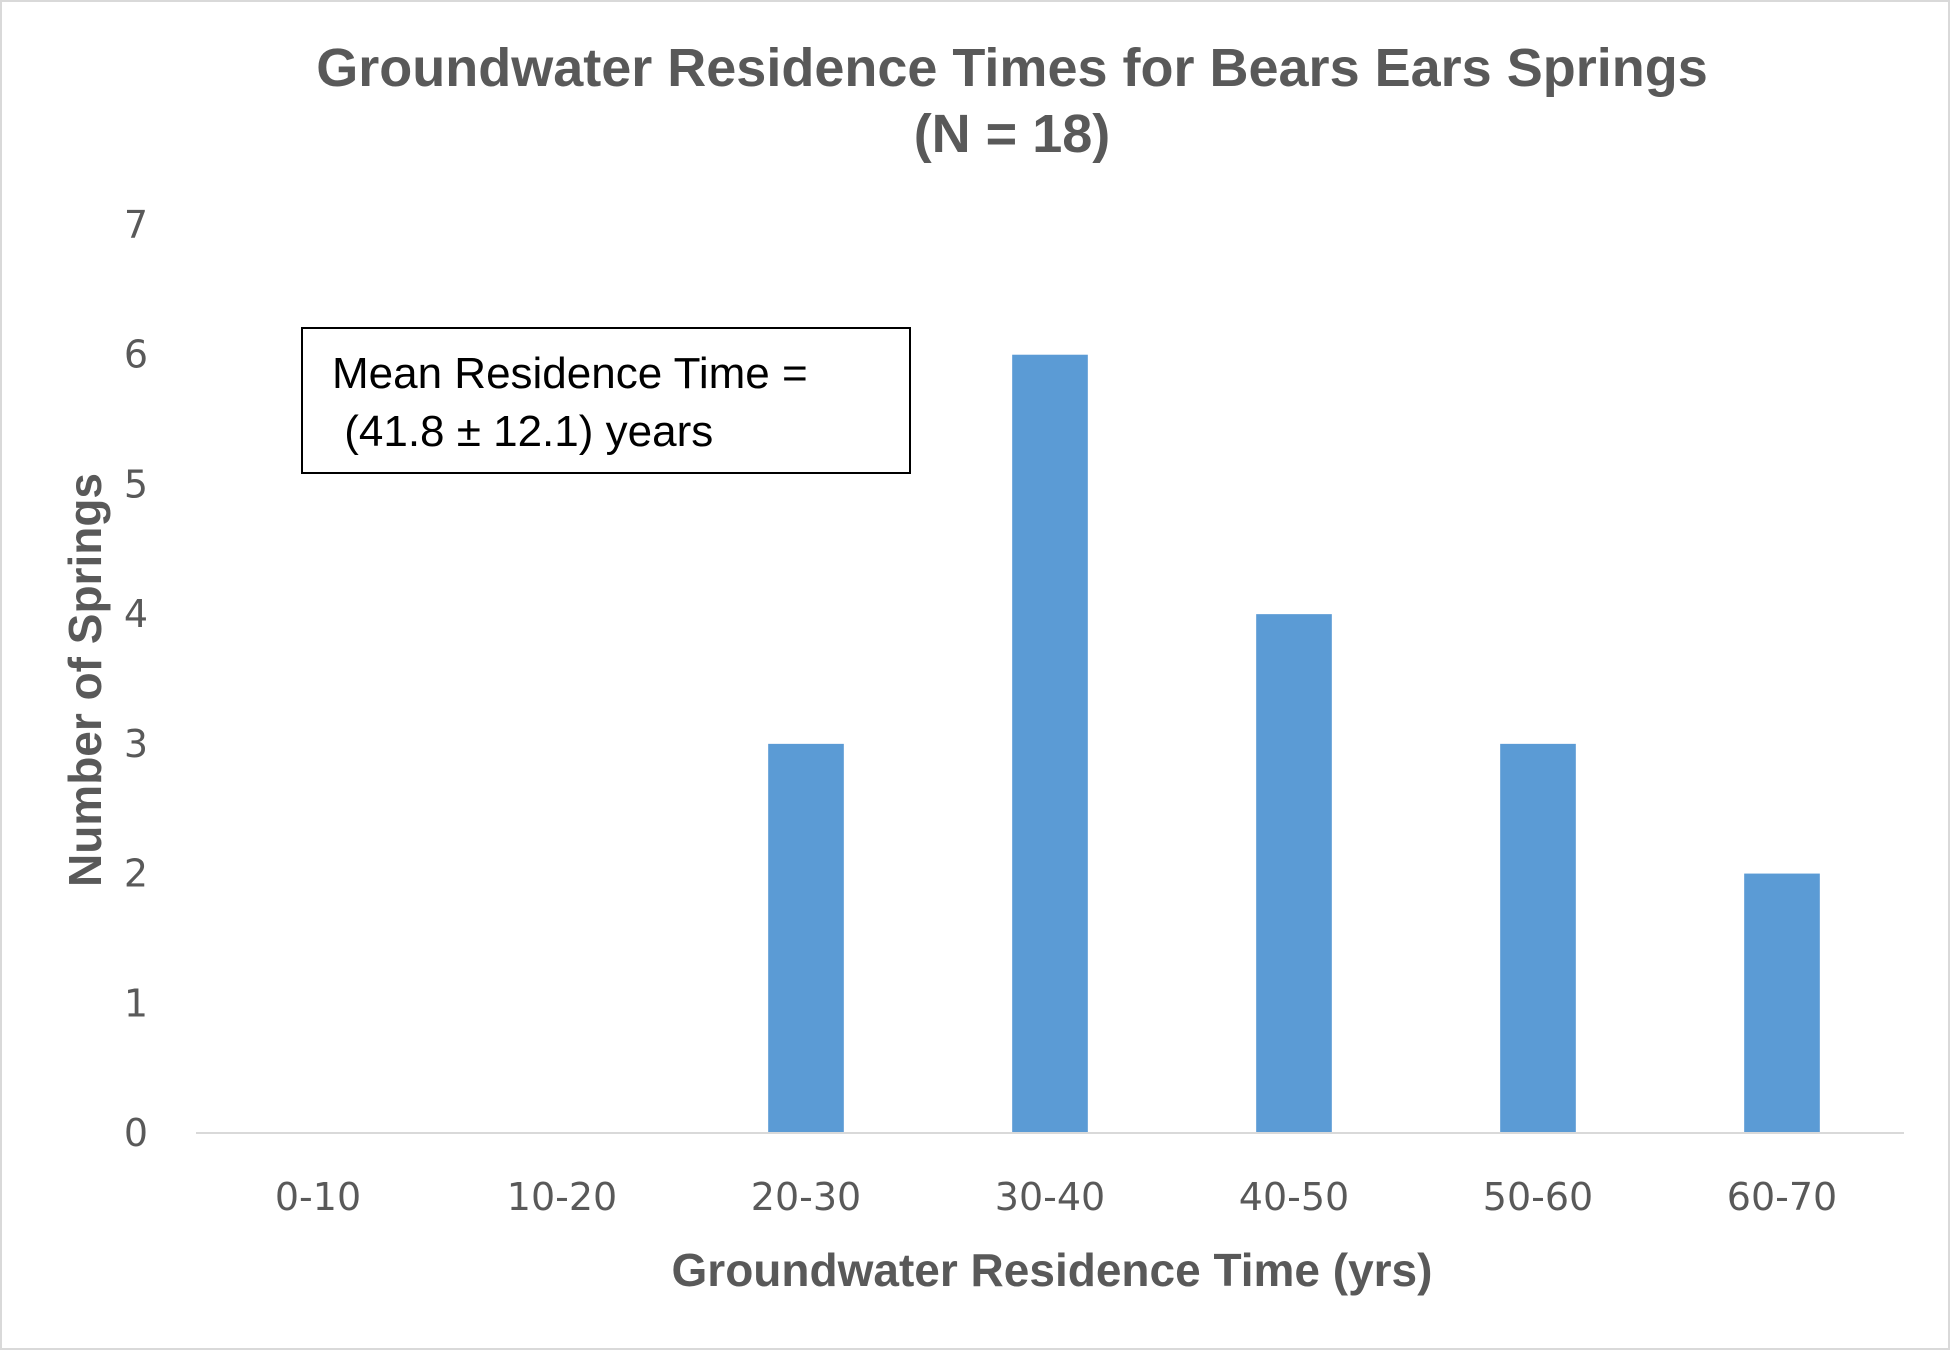  Describe the element at coordinates (1012, 134) in the screenshot. I see `chart-subtitle: (N = 18)` at that location.